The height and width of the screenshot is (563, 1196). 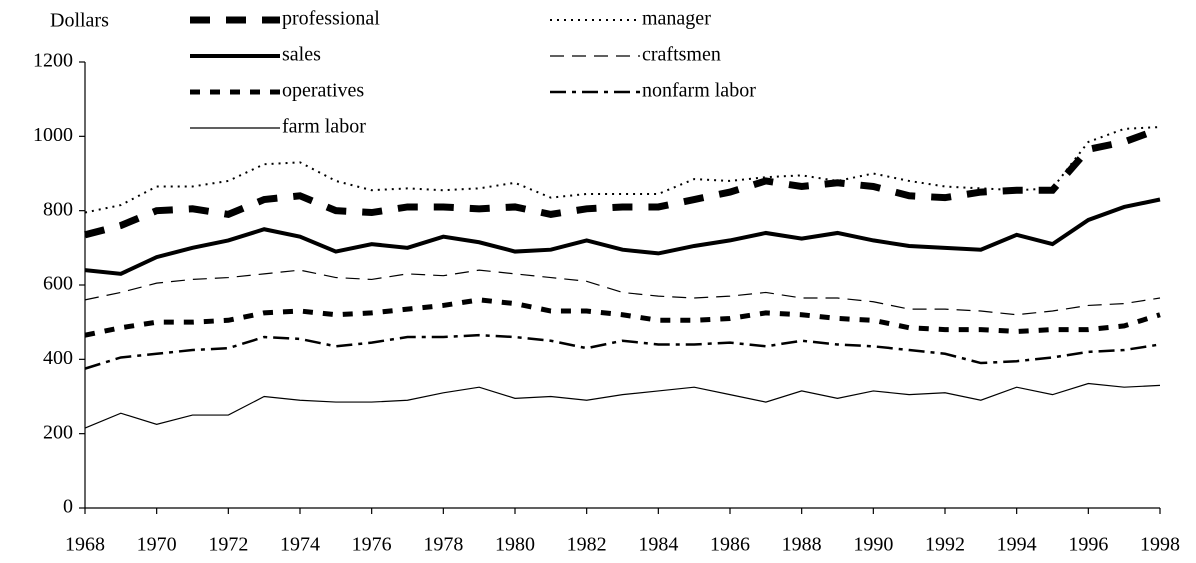 I want to click on x-tick-label: 1976, so click(x=372, y=545).